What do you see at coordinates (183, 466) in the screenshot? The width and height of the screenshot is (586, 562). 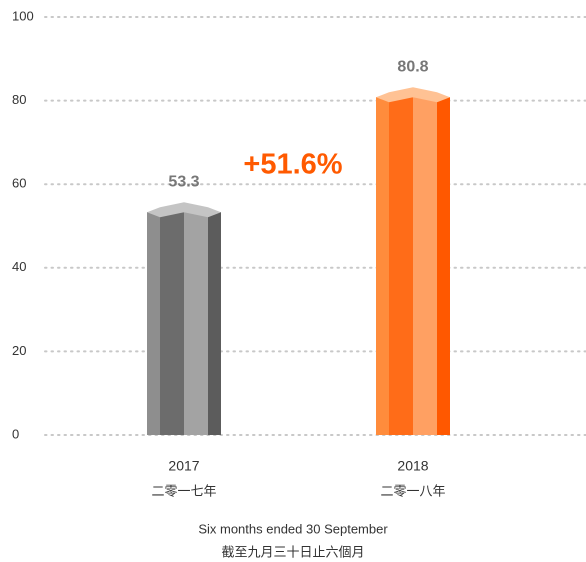 I see `x-tick-label: 2017` at bounding box center [183, 466].